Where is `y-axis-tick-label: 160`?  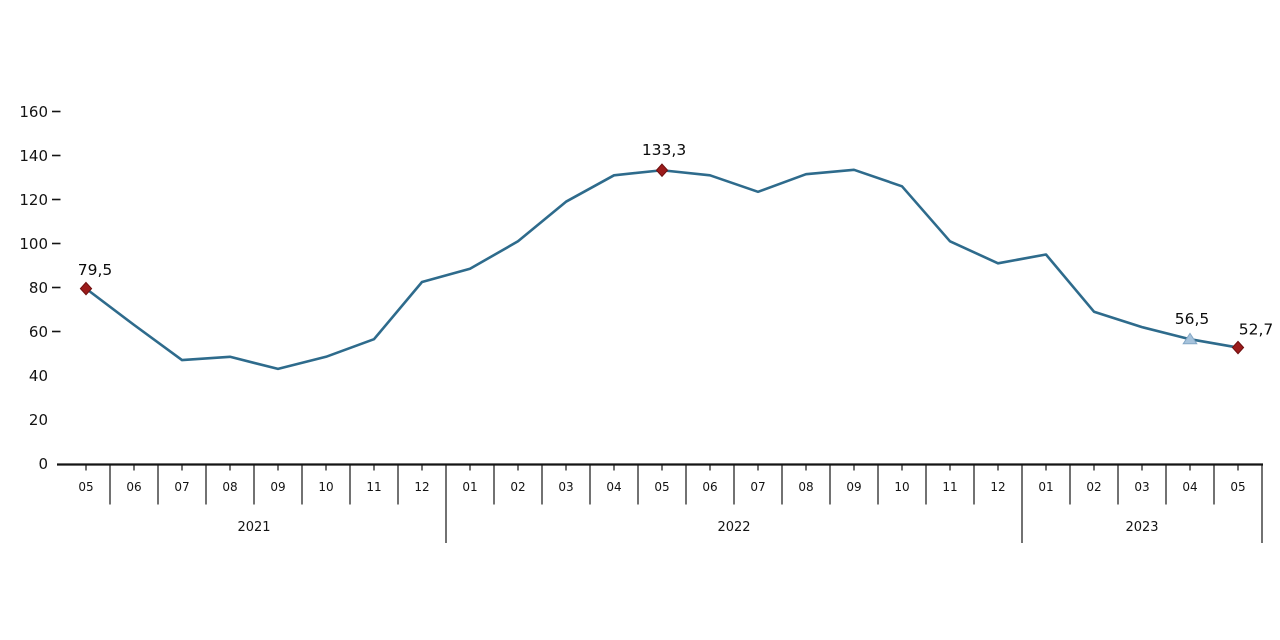 y-axis-tick-label: 160 is located at coordinates (33, 112).